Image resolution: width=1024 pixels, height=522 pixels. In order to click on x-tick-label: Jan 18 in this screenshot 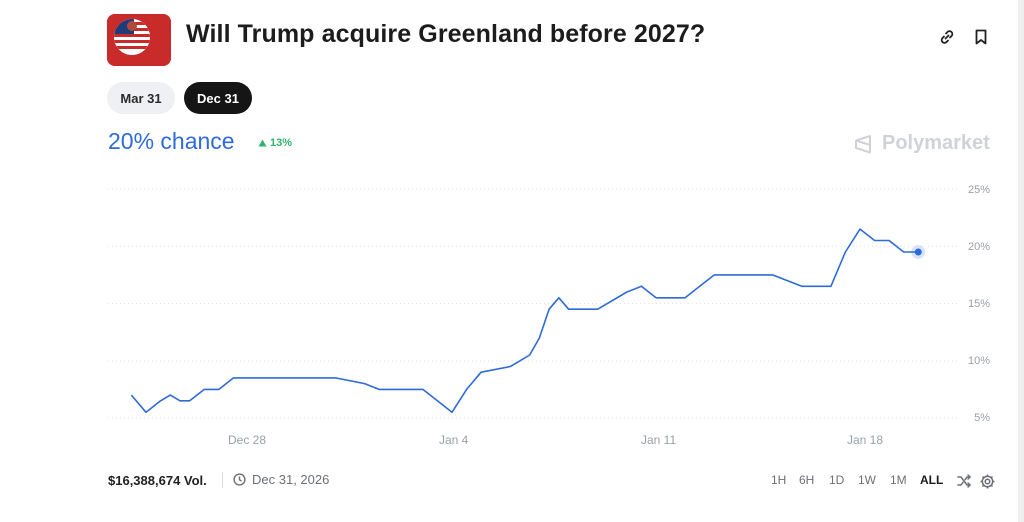, I will do `click(865, 440)`.